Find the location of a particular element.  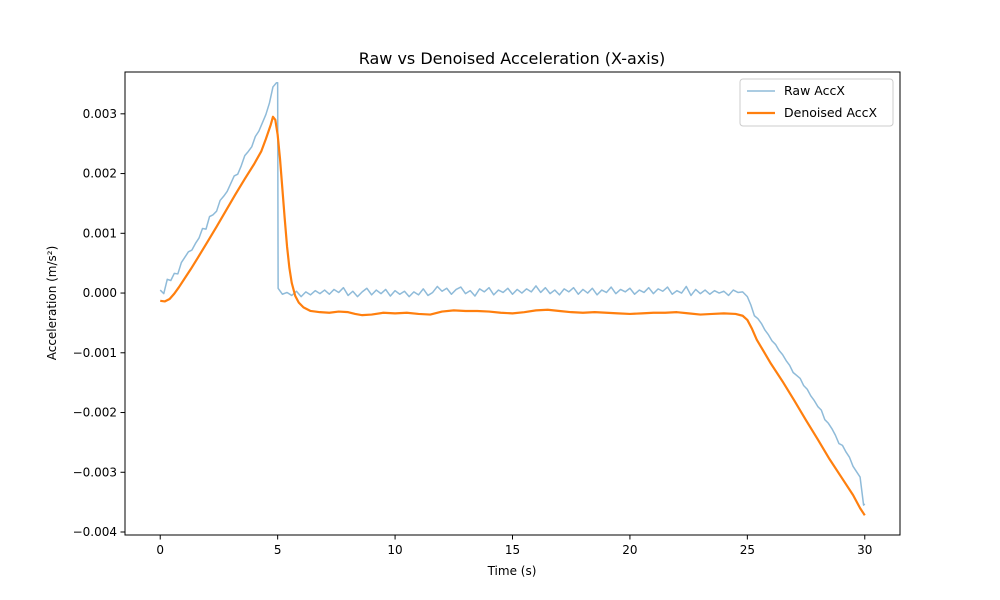

x-axis: 0 5 10 15 20 25 30 is located at coordinates (514, 546).